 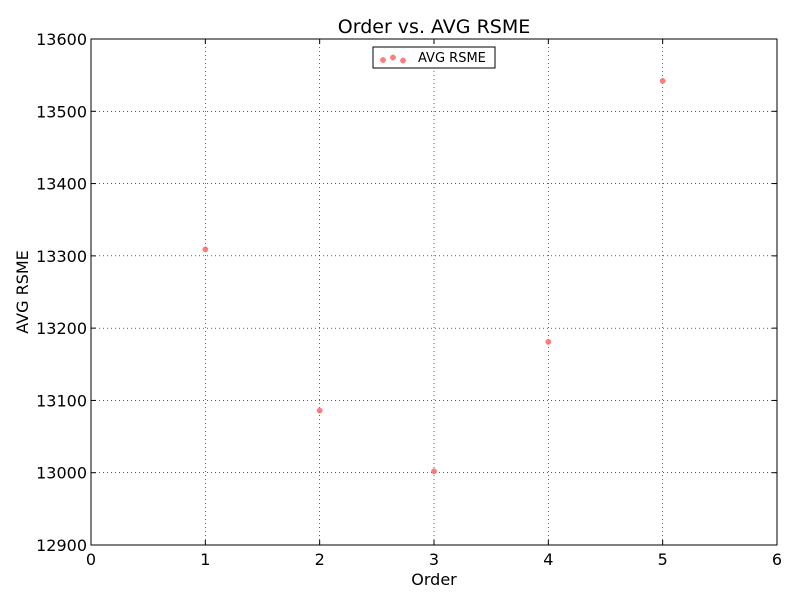 I want to click on x-tick-label: 0, so click(x=91, y=559).